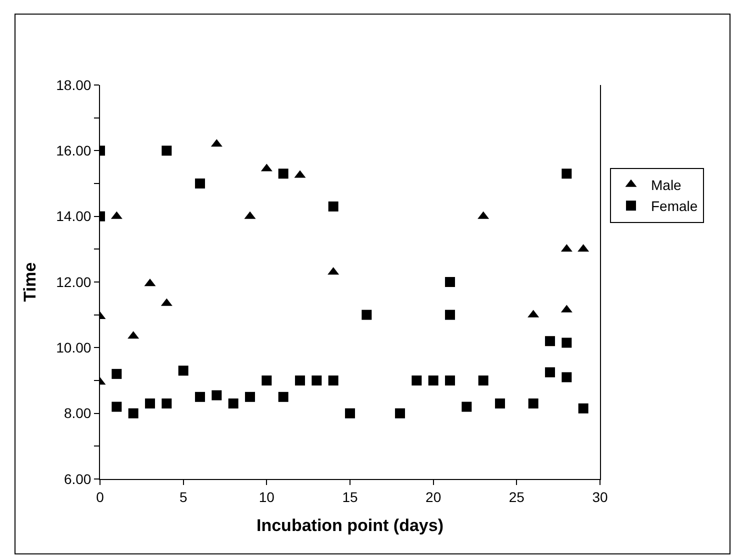 This screenshot has height=559, width=740. I want to click on y-tick-label: 12.00, so click(74, 282).